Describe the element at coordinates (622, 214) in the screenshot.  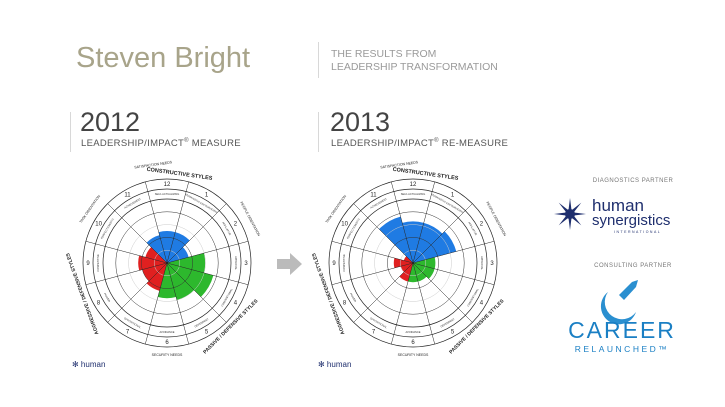
I see `human-synergistics-logo: human synergistics INTERNATIONAL` at that location.